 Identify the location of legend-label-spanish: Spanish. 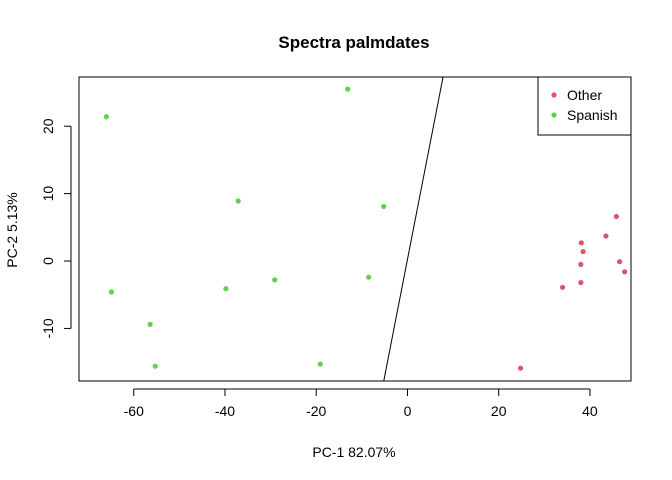
(592, 115).